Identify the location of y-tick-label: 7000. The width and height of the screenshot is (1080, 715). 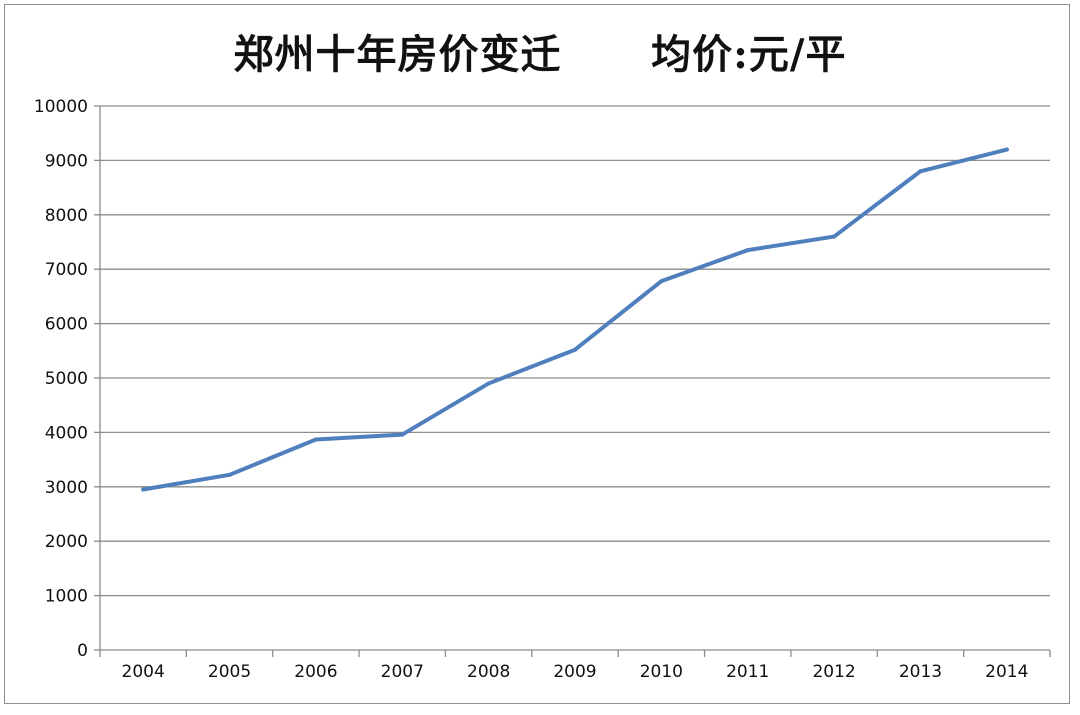
(66, 270).